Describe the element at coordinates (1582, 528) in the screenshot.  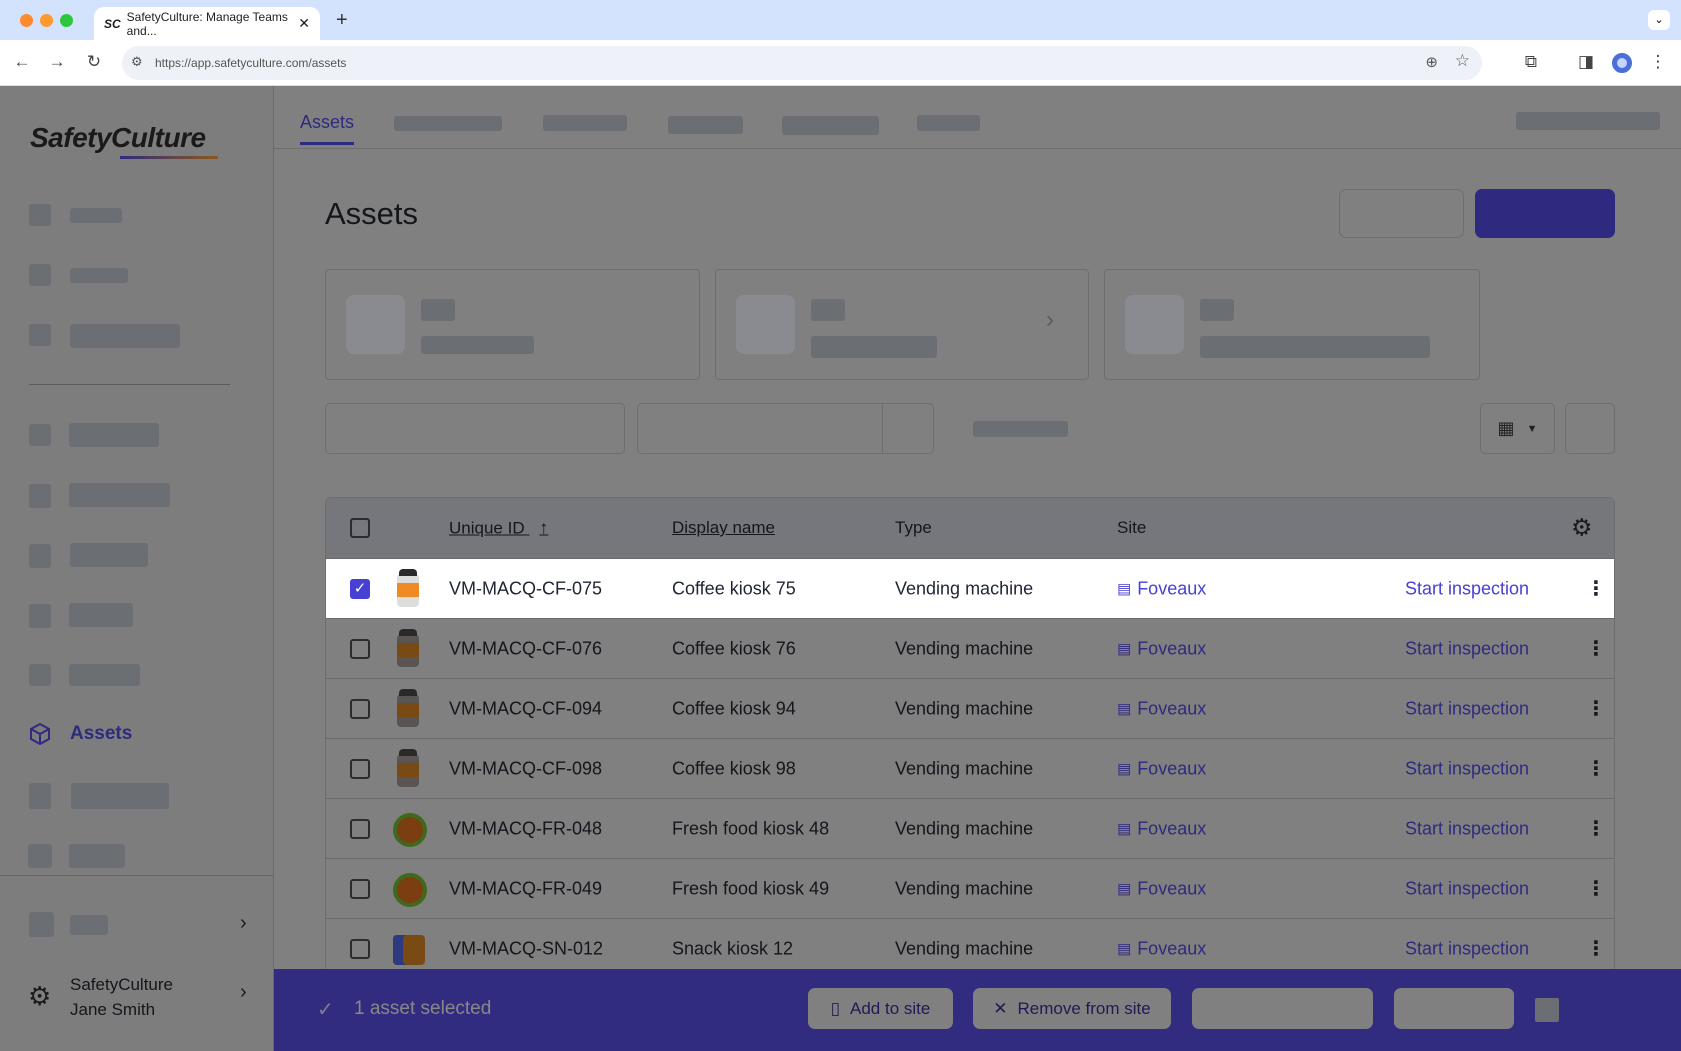
I see `column-settings-gear-icon: ⚙` at that location.